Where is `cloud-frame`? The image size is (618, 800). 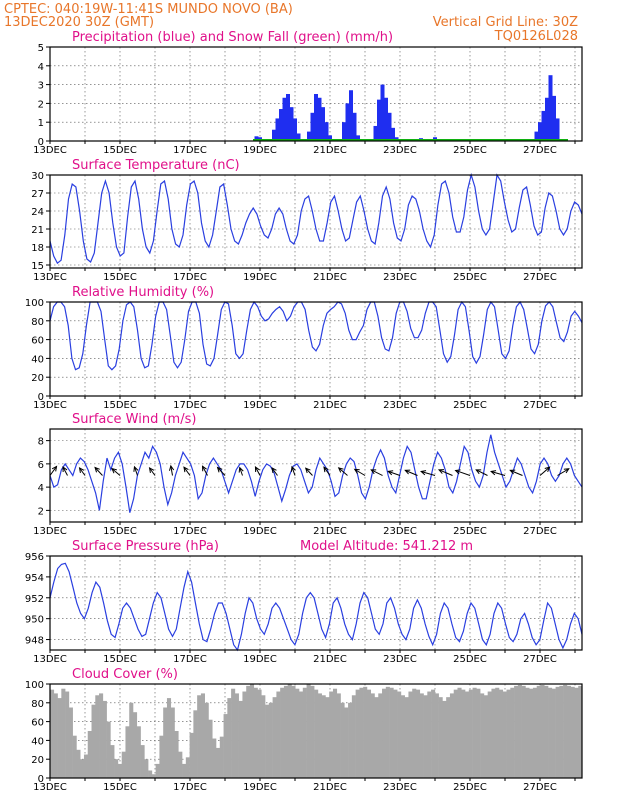 cloud-frame is located at coordinates (316, 731).